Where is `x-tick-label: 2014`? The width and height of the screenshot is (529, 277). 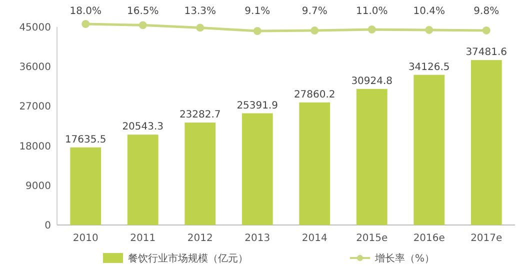 x-tick-label: 2014 is located at coordinates (315, 238).